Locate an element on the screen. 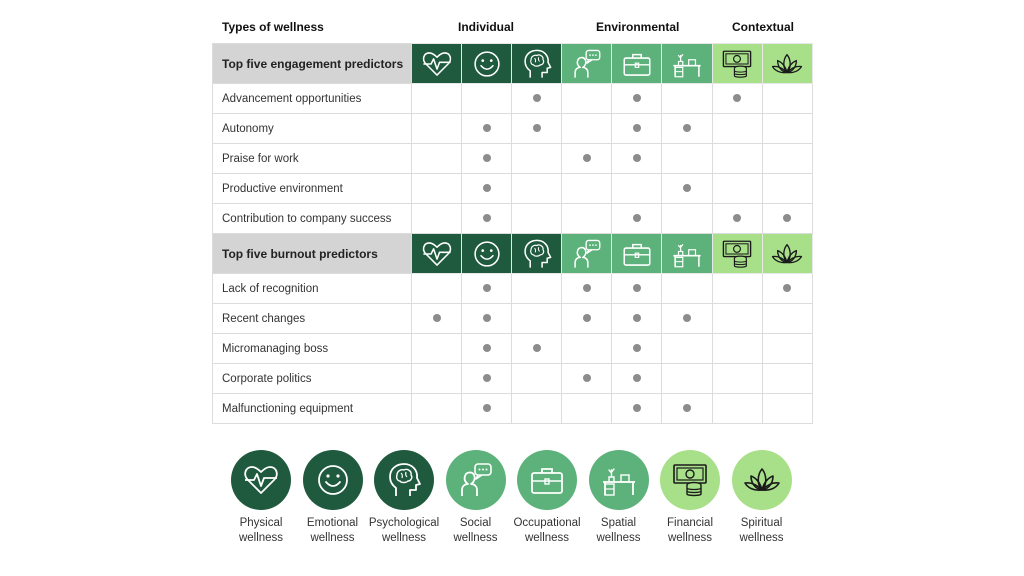 Image resolution: width=1024 pixels, height=576 pixels. legend-label: Psychological wellness is located at coordinates (404, 531).